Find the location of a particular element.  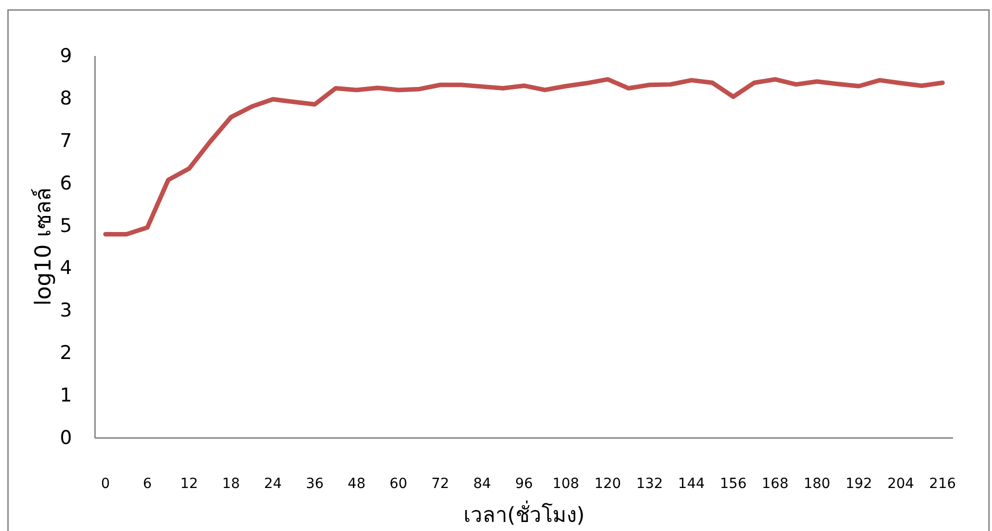

y-tick-label: 2 is located at coordinates (66, 353).